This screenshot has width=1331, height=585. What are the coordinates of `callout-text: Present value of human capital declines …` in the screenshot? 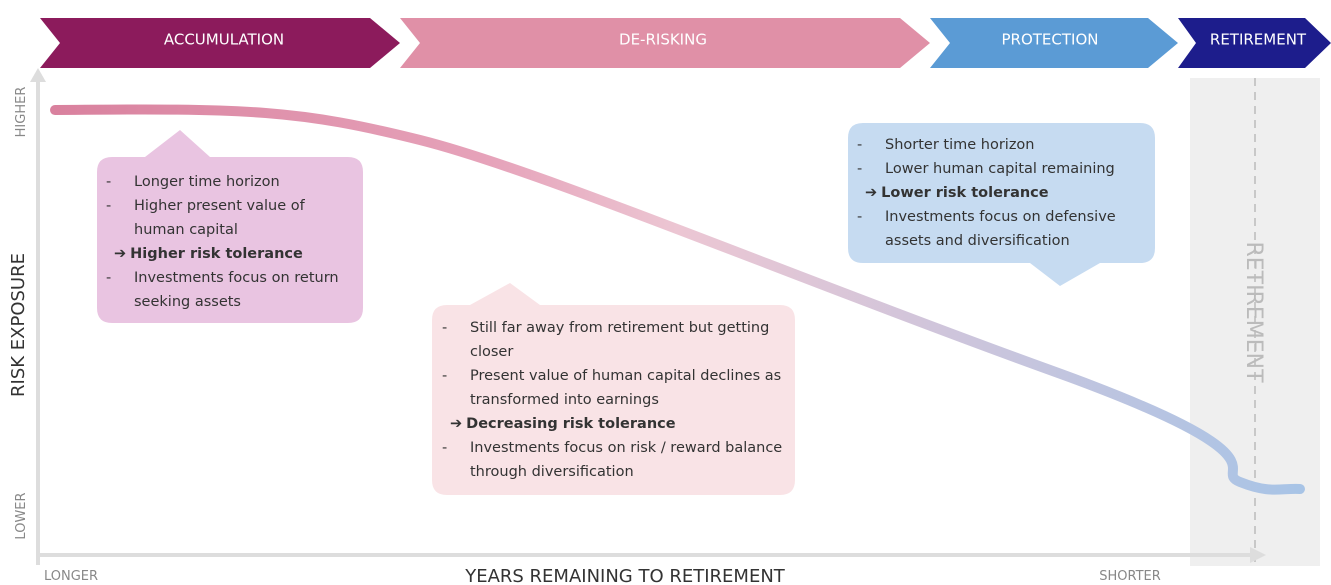 It's located at (626, 388).